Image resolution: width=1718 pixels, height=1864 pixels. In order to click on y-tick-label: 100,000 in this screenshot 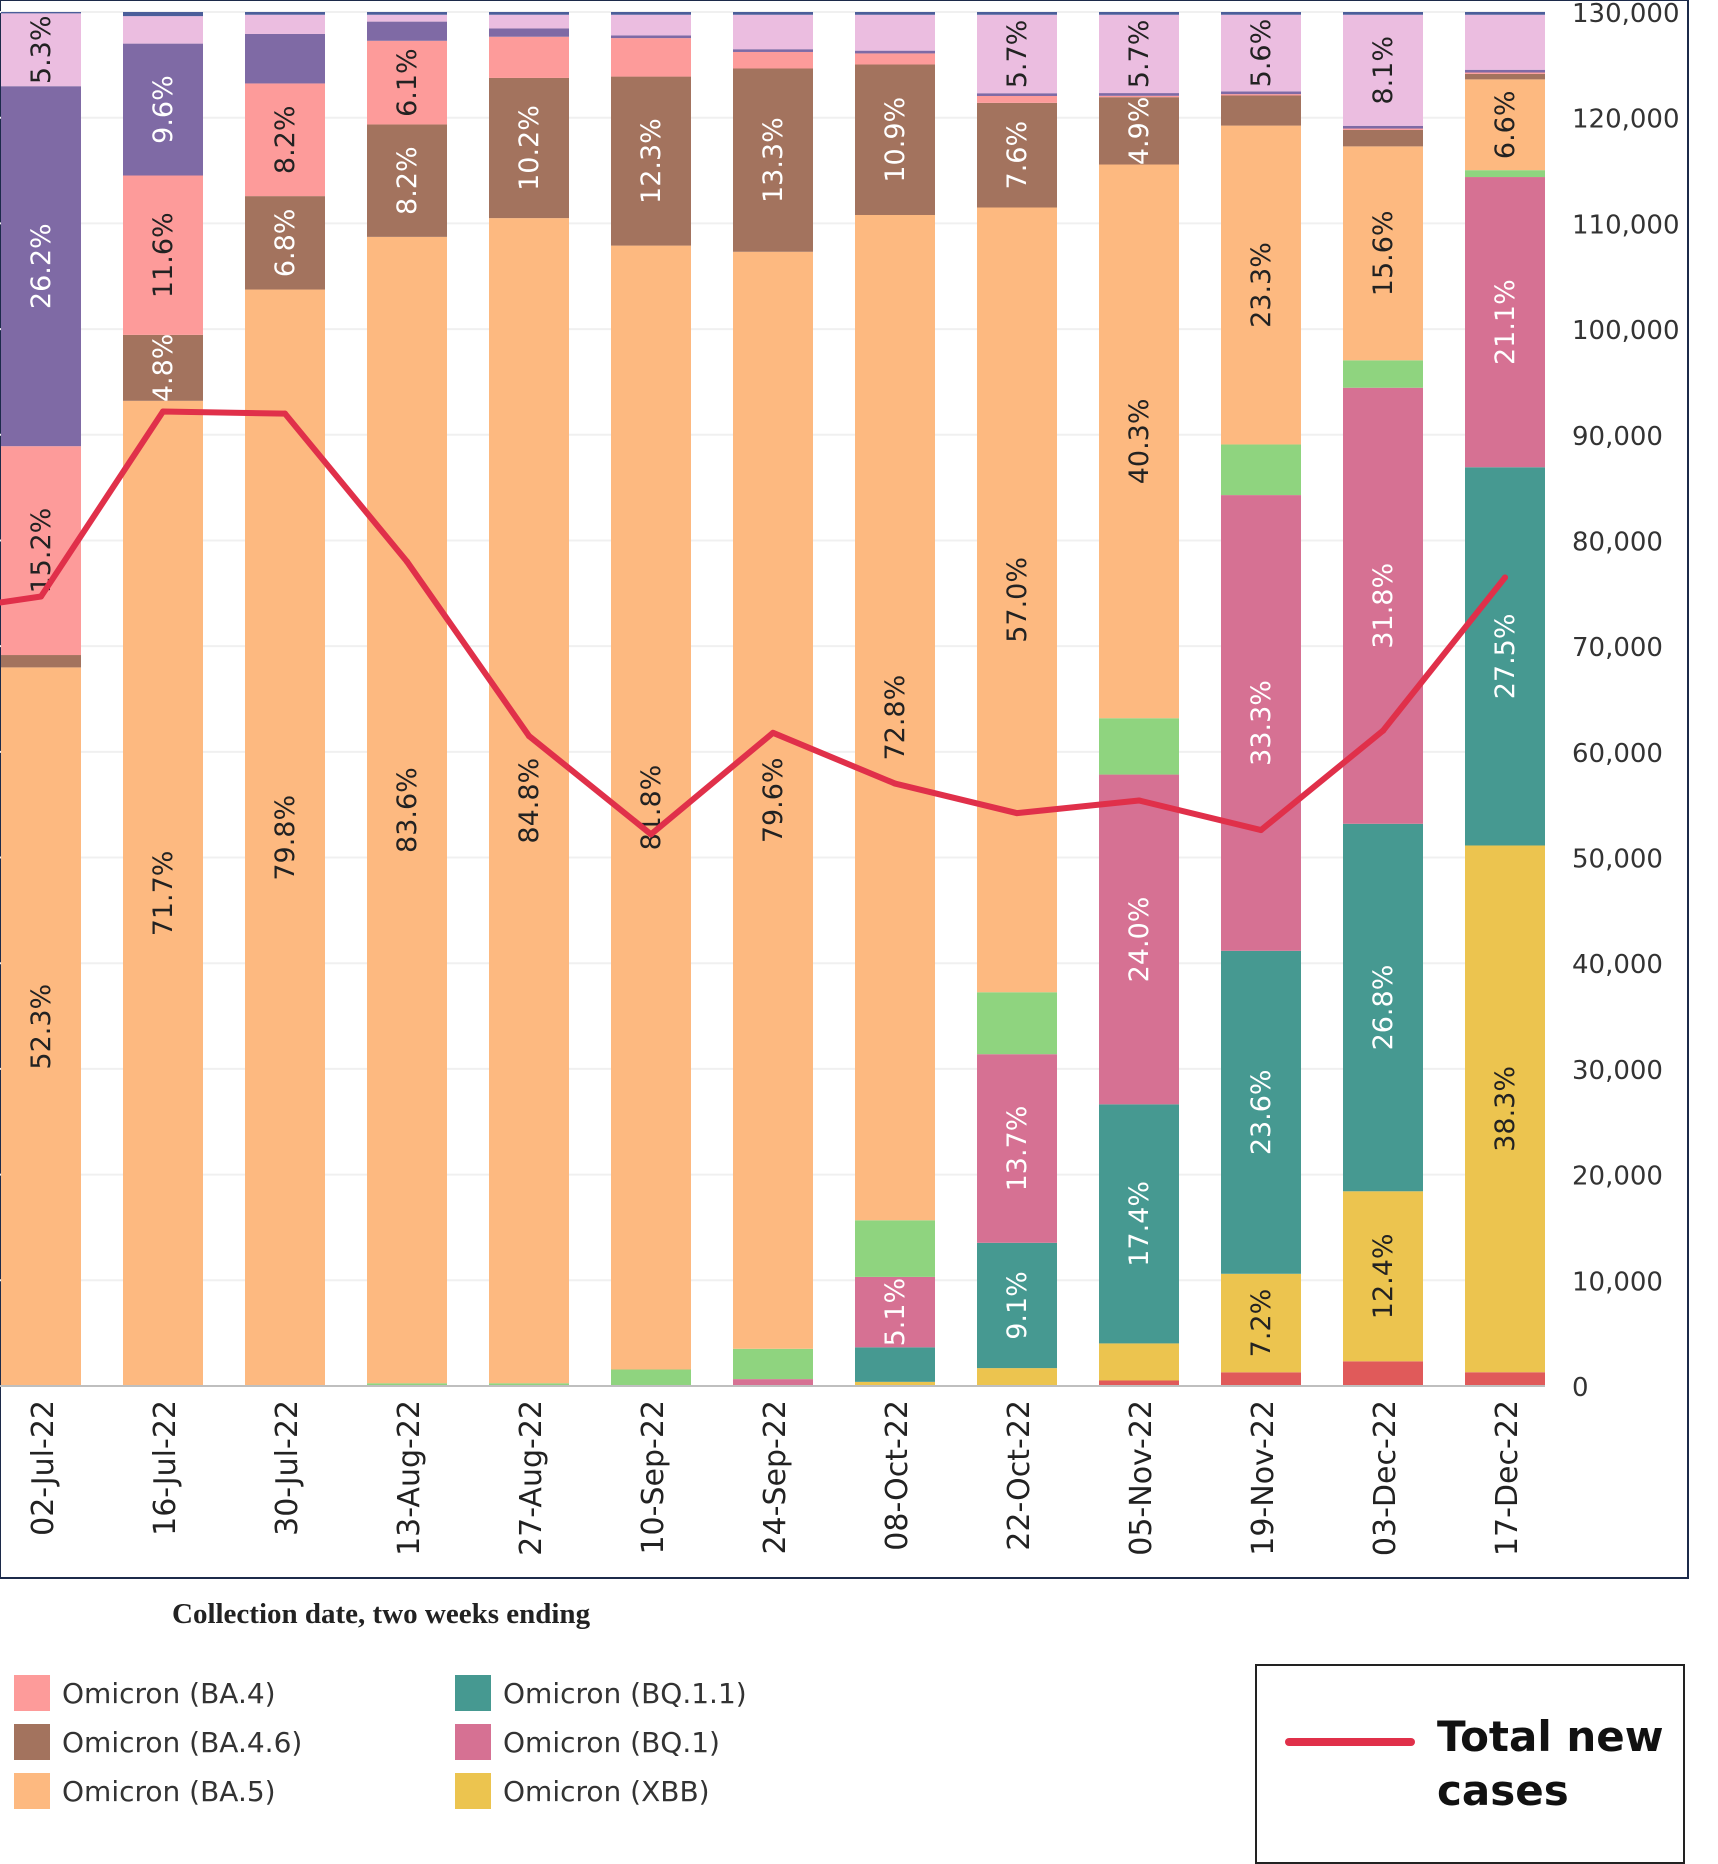, I will do `click(1626, 331)`.